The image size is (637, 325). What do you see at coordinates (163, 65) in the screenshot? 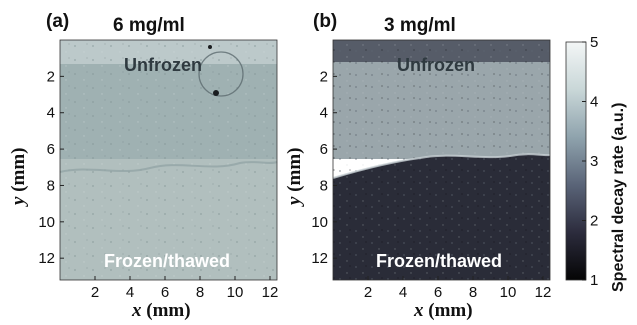
I see `panel-a-top-label: Unfrozen` at bounding box center [163, 65].